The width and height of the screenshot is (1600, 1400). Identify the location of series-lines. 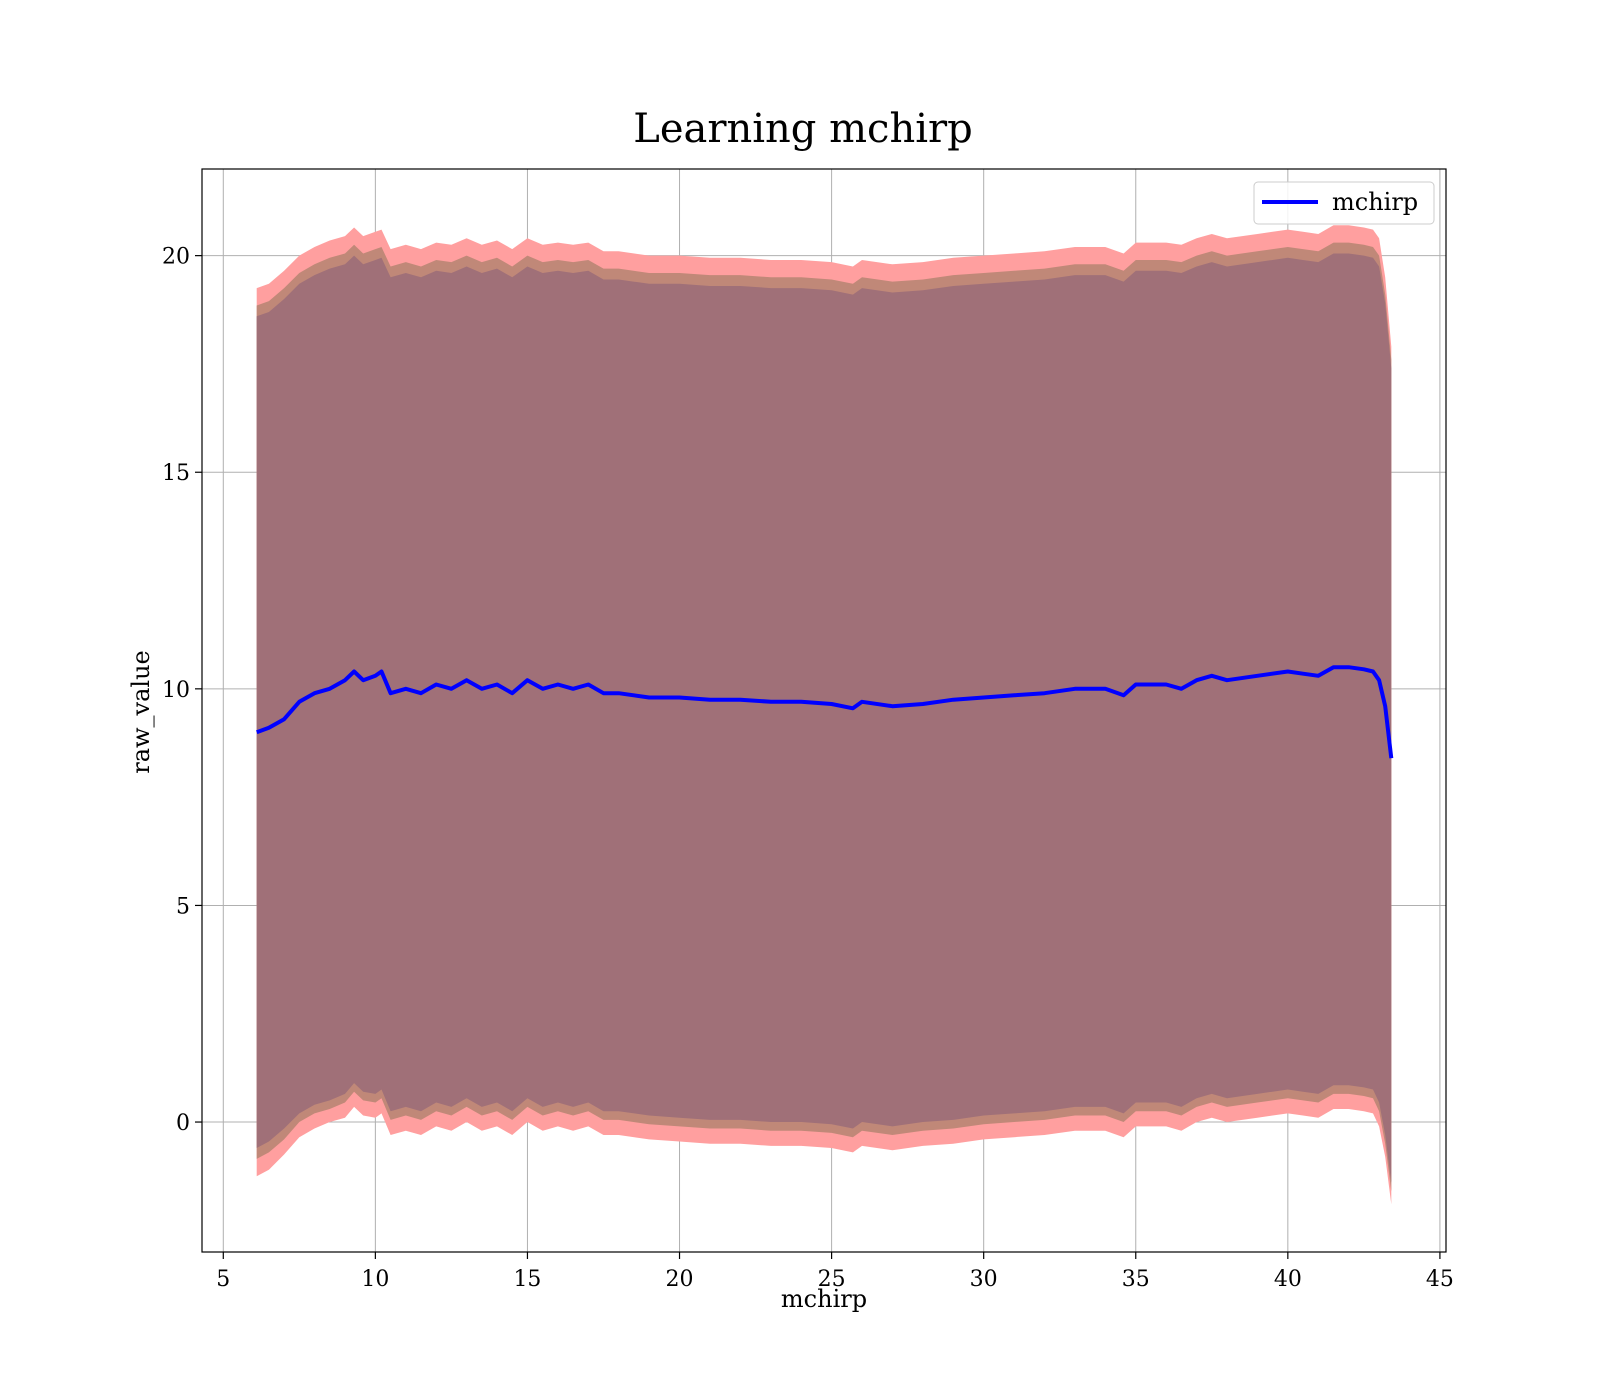
(825, 712).